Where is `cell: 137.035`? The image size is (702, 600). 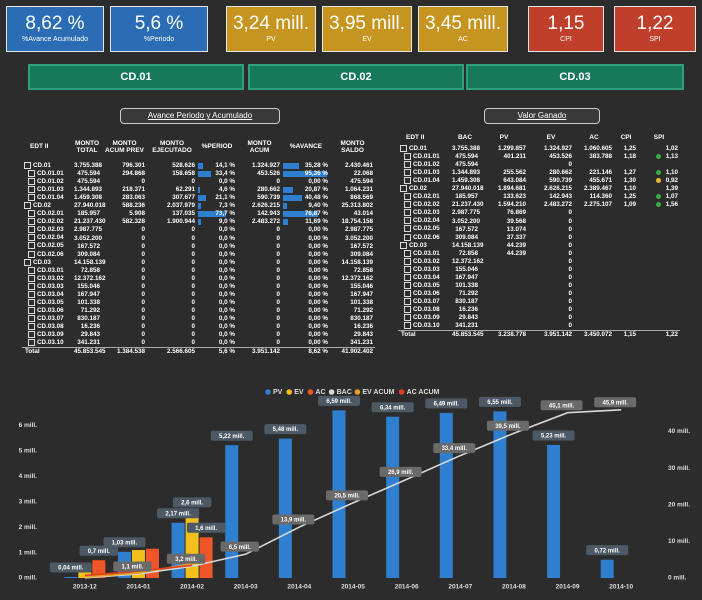 cell: 137.035 is located at coordinates (172, 214).